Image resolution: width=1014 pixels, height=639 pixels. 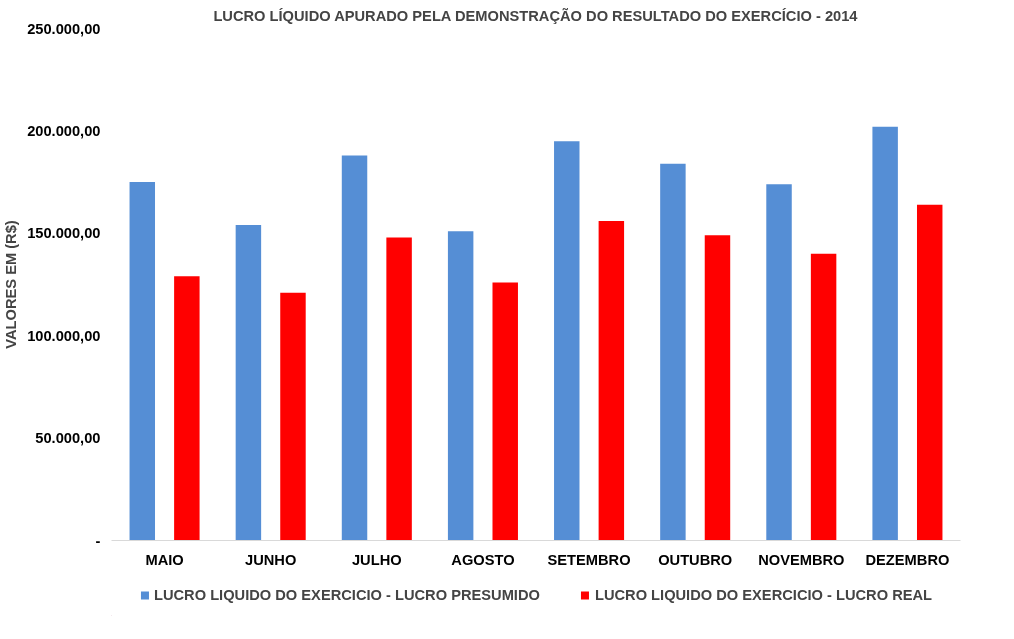 What do you see at coordinates (483, 559) in the screenshot?
I see `x-tick-label: AGOSTO` at bounding box center [483, 559].